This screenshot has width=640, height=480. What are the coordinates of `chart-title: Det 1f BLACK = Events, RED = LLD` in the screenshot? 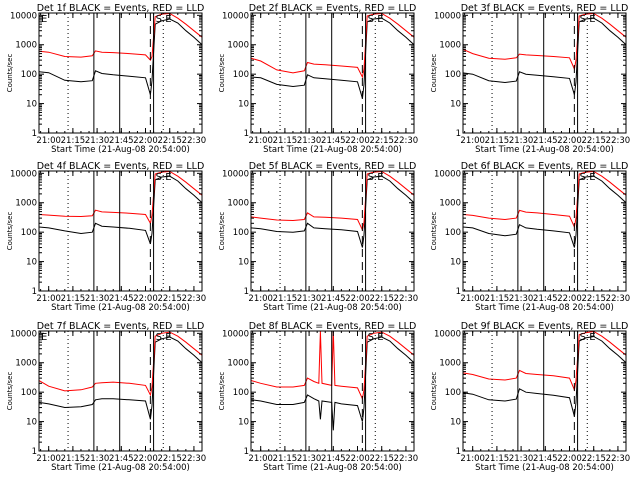 It's located at (121, 8).